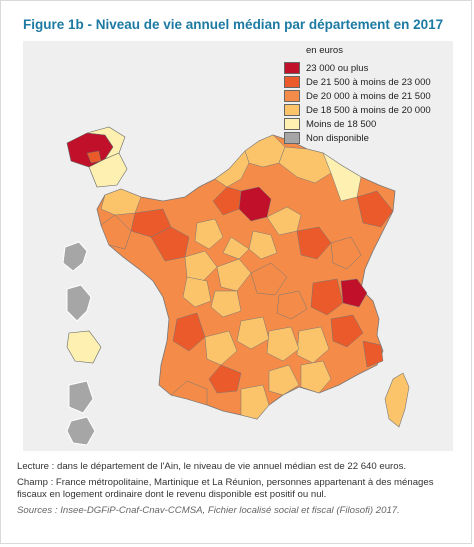  I want to click on overseas-martinique-grey, so click(79, 303).